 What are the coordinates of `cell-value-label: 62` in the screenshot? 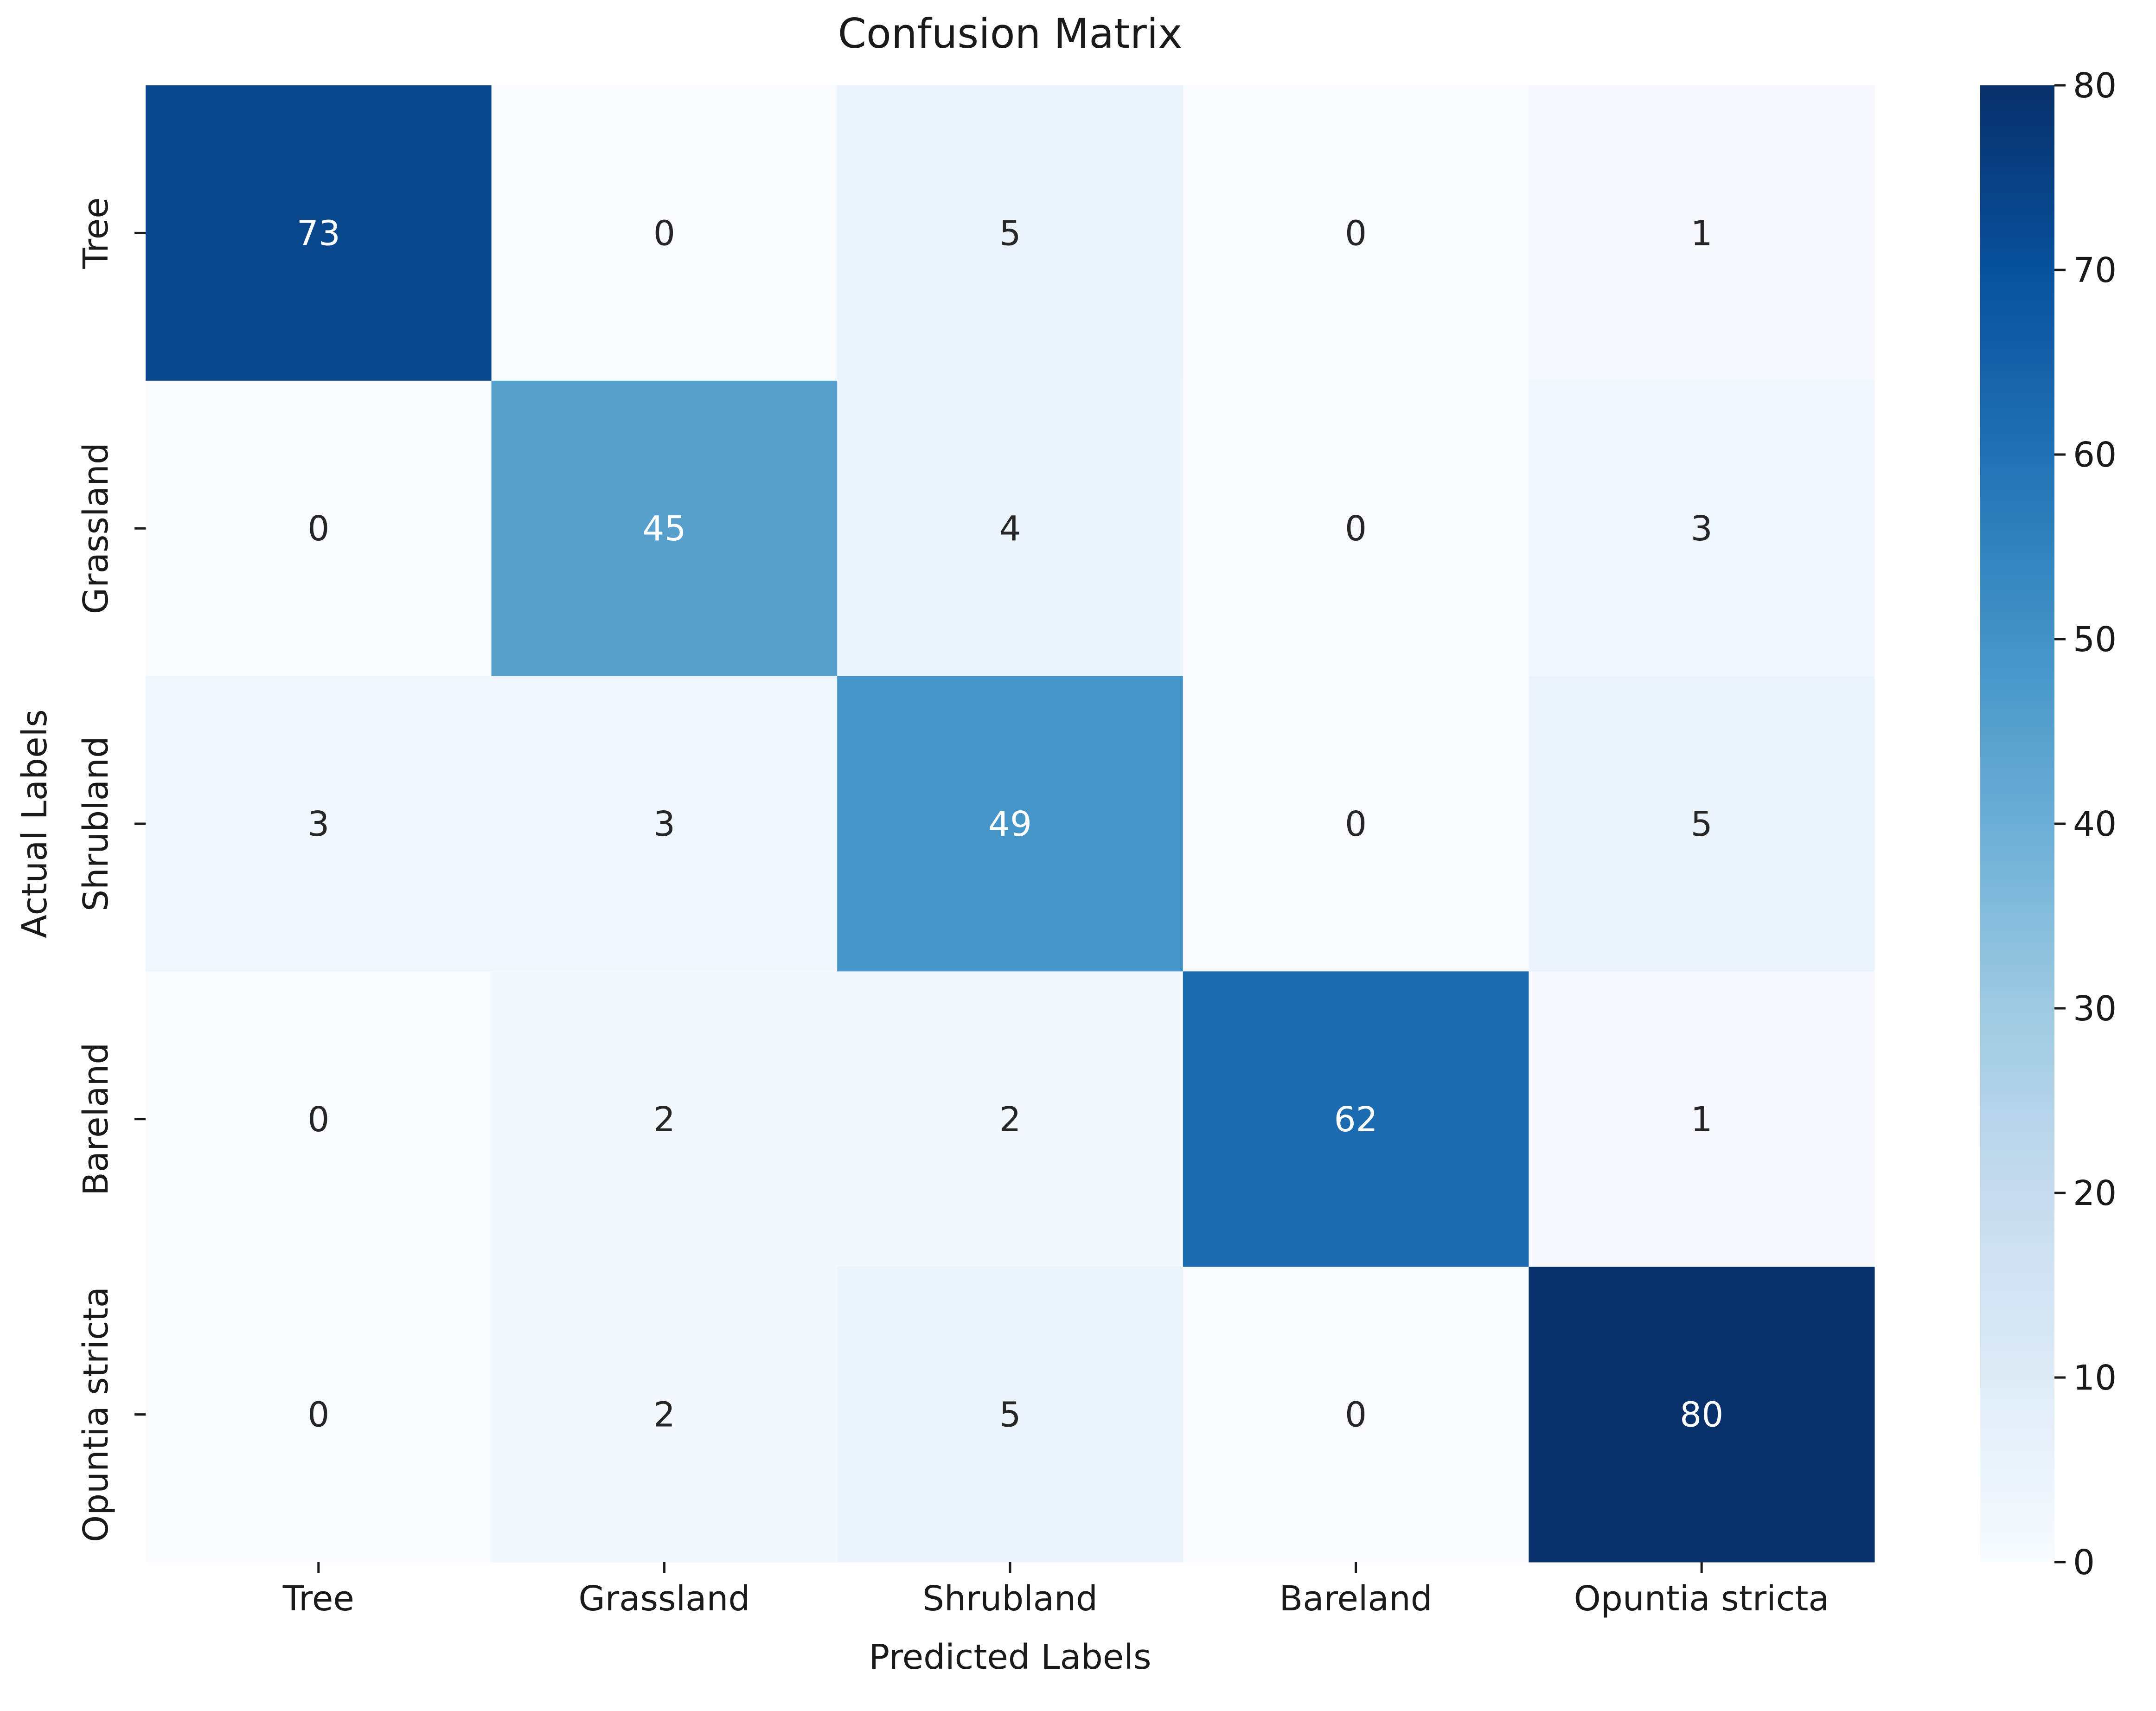 It's located at (1356, 1120).